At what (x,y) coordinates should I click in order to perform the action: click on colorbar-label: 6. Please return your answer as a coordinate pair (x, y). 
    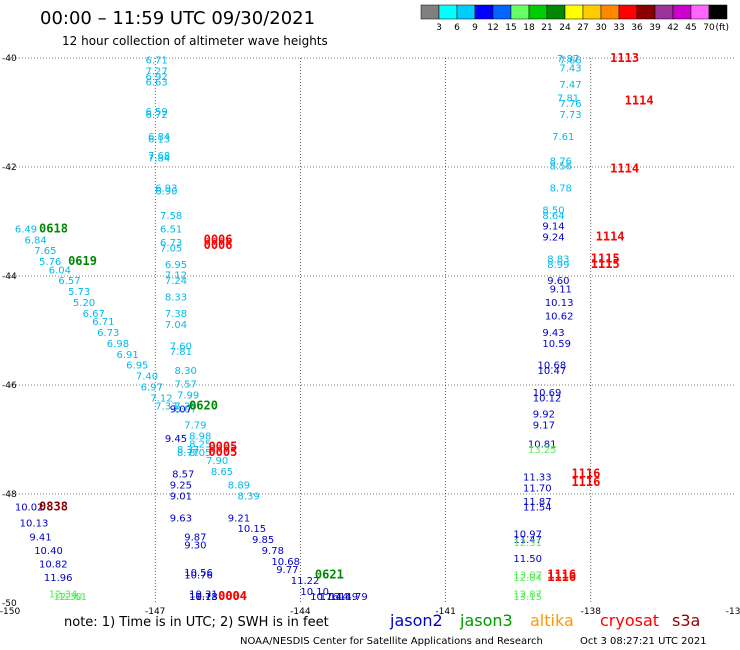
    Looking at the image, I should click on (457, 28).